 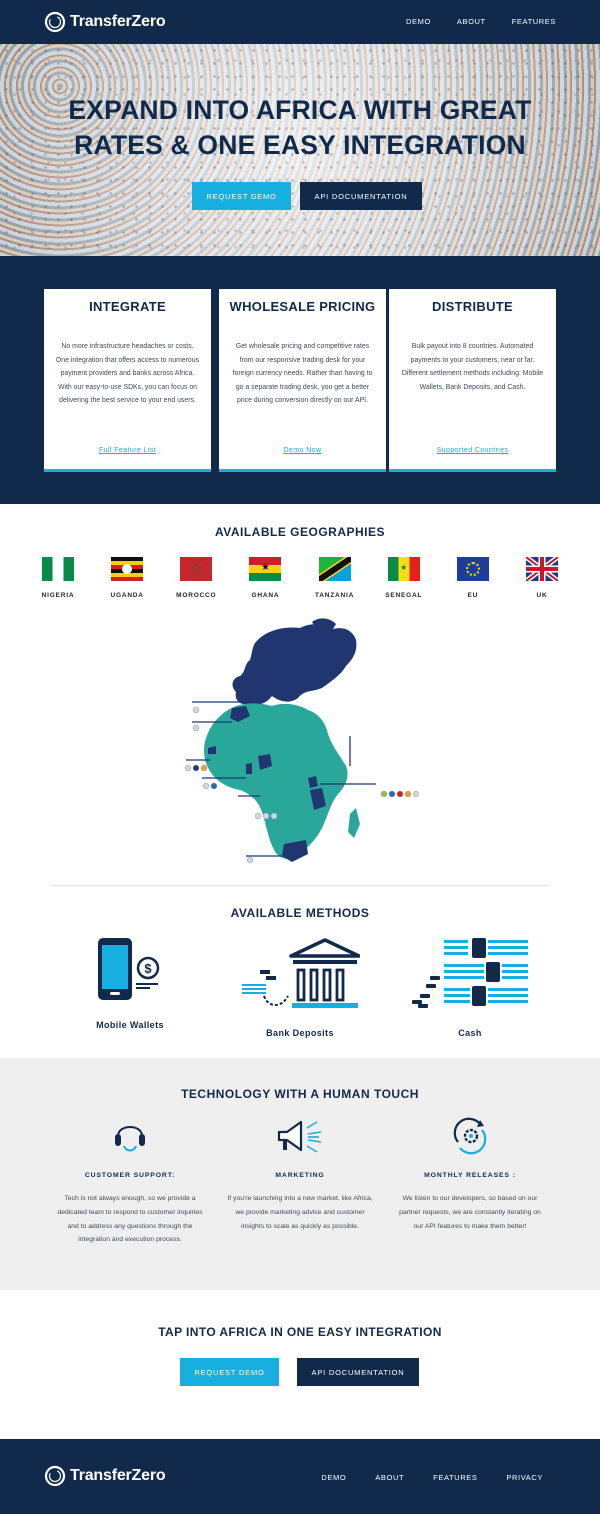 I want to click on megaphone-icon, so click(x=299, y=1136).